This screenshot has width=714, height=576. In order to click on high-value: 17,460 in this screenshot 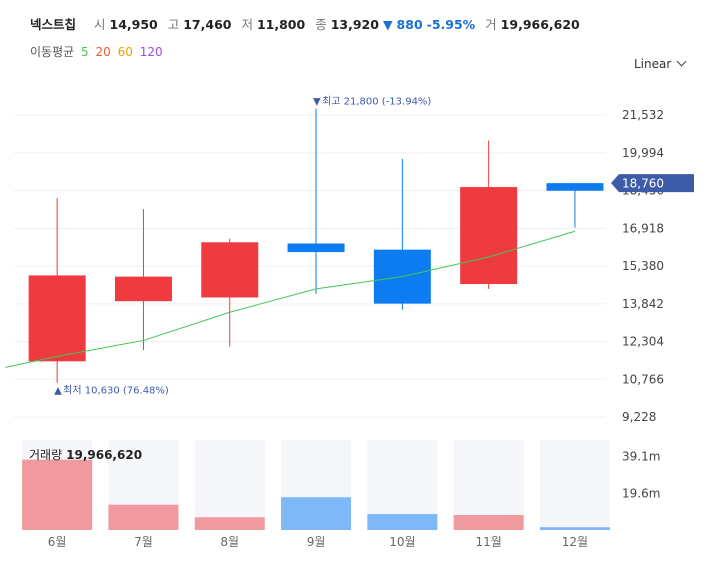, I will do `click(207, 24)`.